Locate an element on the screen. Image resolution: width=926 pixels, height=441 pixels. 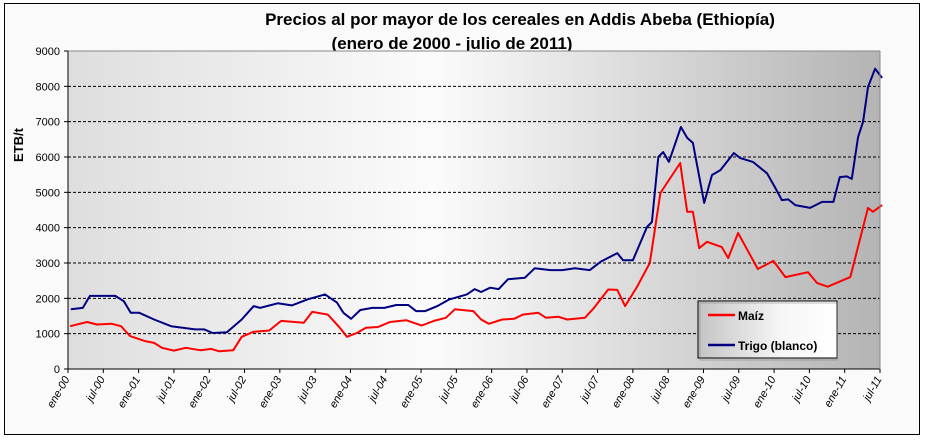
x-tick-label: ene-08 is located at coordinates (624, 392).